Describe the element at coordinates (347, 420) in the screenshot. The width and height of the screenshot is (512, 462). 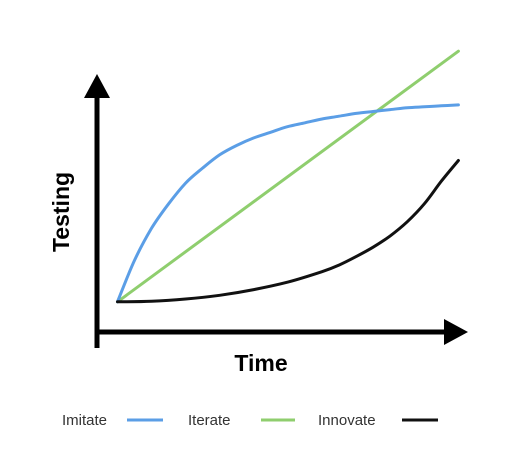
I see `legend-label-innovate: Innovate` at that location.